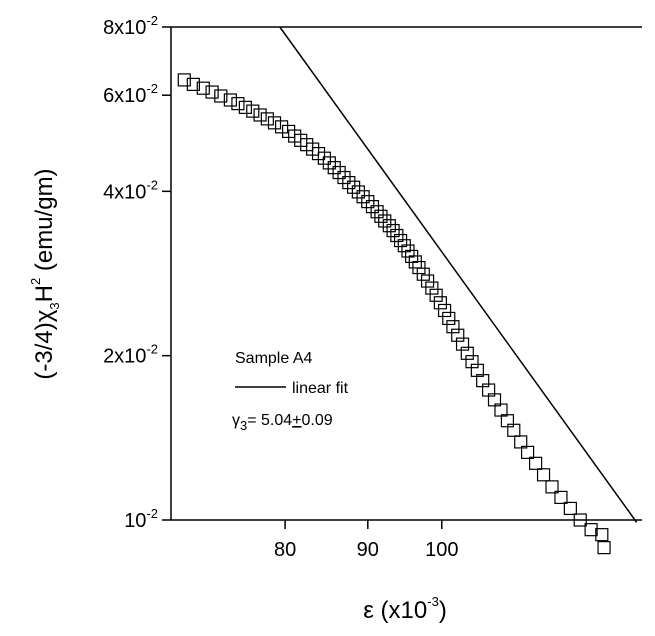 Image resolution: width=655 pixels, height=636 pixels. What do you see at coordinates (290, 391) in the screenshot?
I see `legend: Sample A4 linear fit γ3= 5.04+0.09` at bounding box center [290, 391].